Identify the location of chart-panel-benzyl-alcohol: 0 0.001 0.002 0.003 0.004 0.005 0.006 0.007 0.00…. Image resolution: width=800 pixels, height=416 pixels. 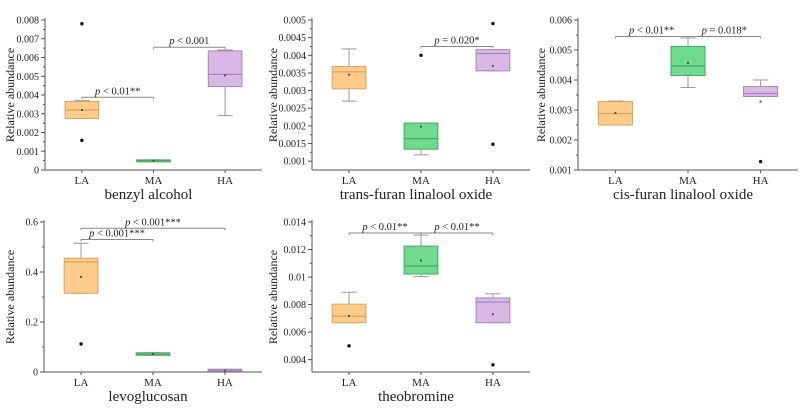
(132, 109).